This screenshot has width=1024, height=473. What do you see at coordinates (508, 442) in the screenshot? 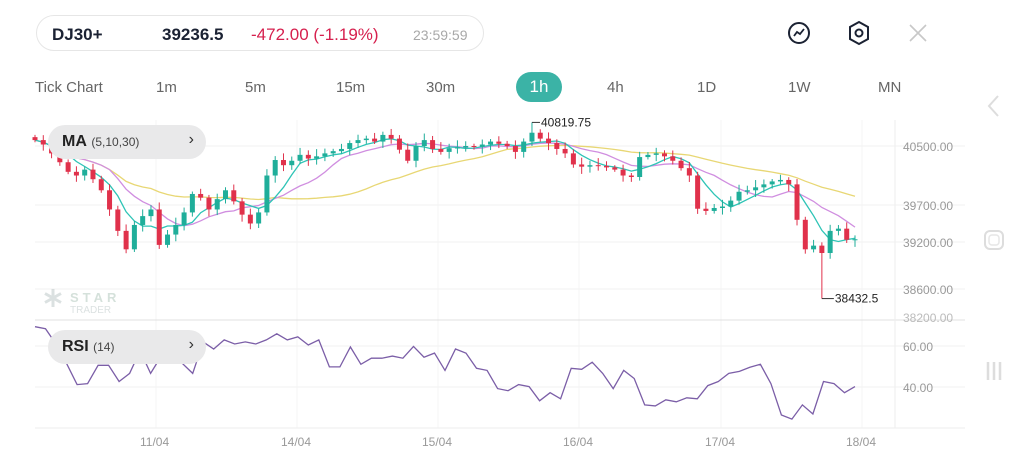
I see `time-axis: 11/04 14/04 15/04 16/04 17/04 18/04` at bounding box center [508, 442].